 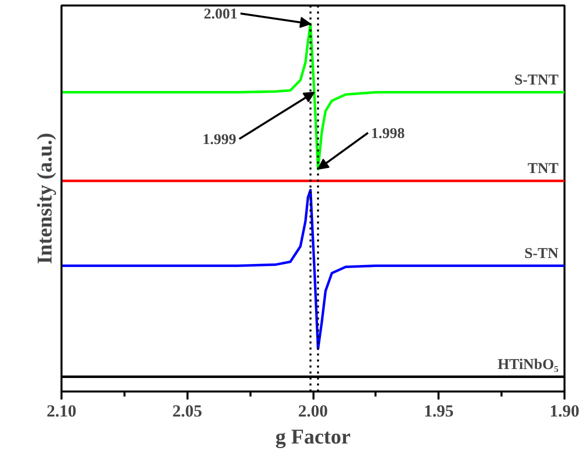 I want to click on series-label: TNT, so click(x=543, y=168).